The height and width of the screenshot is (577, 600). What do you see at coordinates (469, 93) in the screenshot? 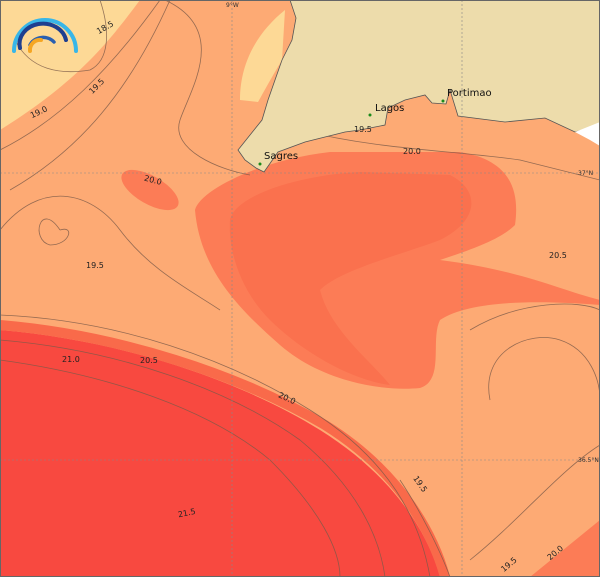
I see `city-label-portimao: Portimao` at bounding box center [469, 93].